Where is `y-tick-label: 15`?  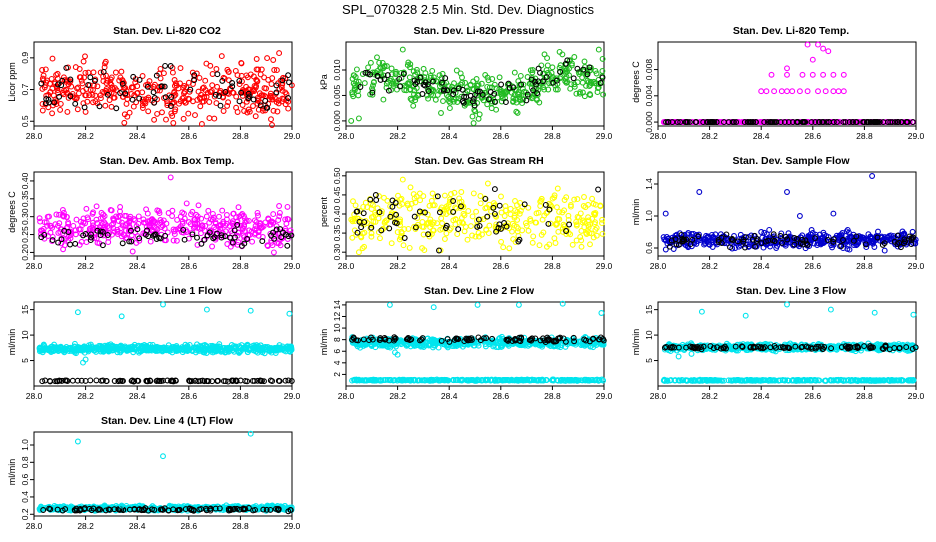
y-tick-label: 15 is located at coordinates (25, 310).